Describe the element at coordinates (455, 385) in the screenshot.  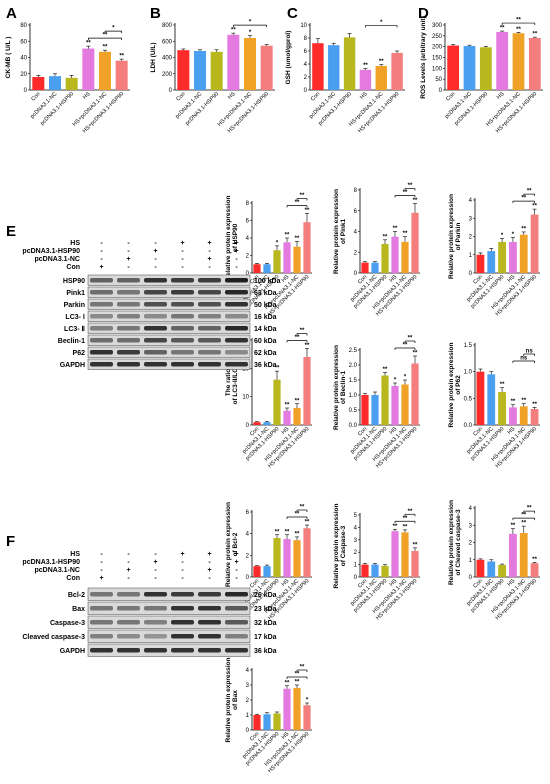
I see `y-axis-title: Relative protein expressionof P62` at that location.